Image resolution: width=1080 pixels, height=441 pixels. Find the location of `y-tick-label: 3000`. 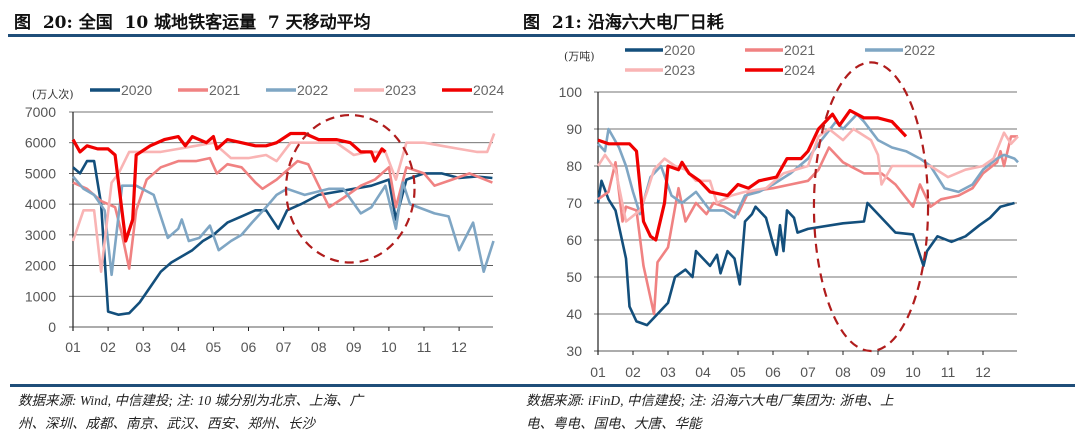

y-tick-label: 3000 is located at coordinates (40, 235).